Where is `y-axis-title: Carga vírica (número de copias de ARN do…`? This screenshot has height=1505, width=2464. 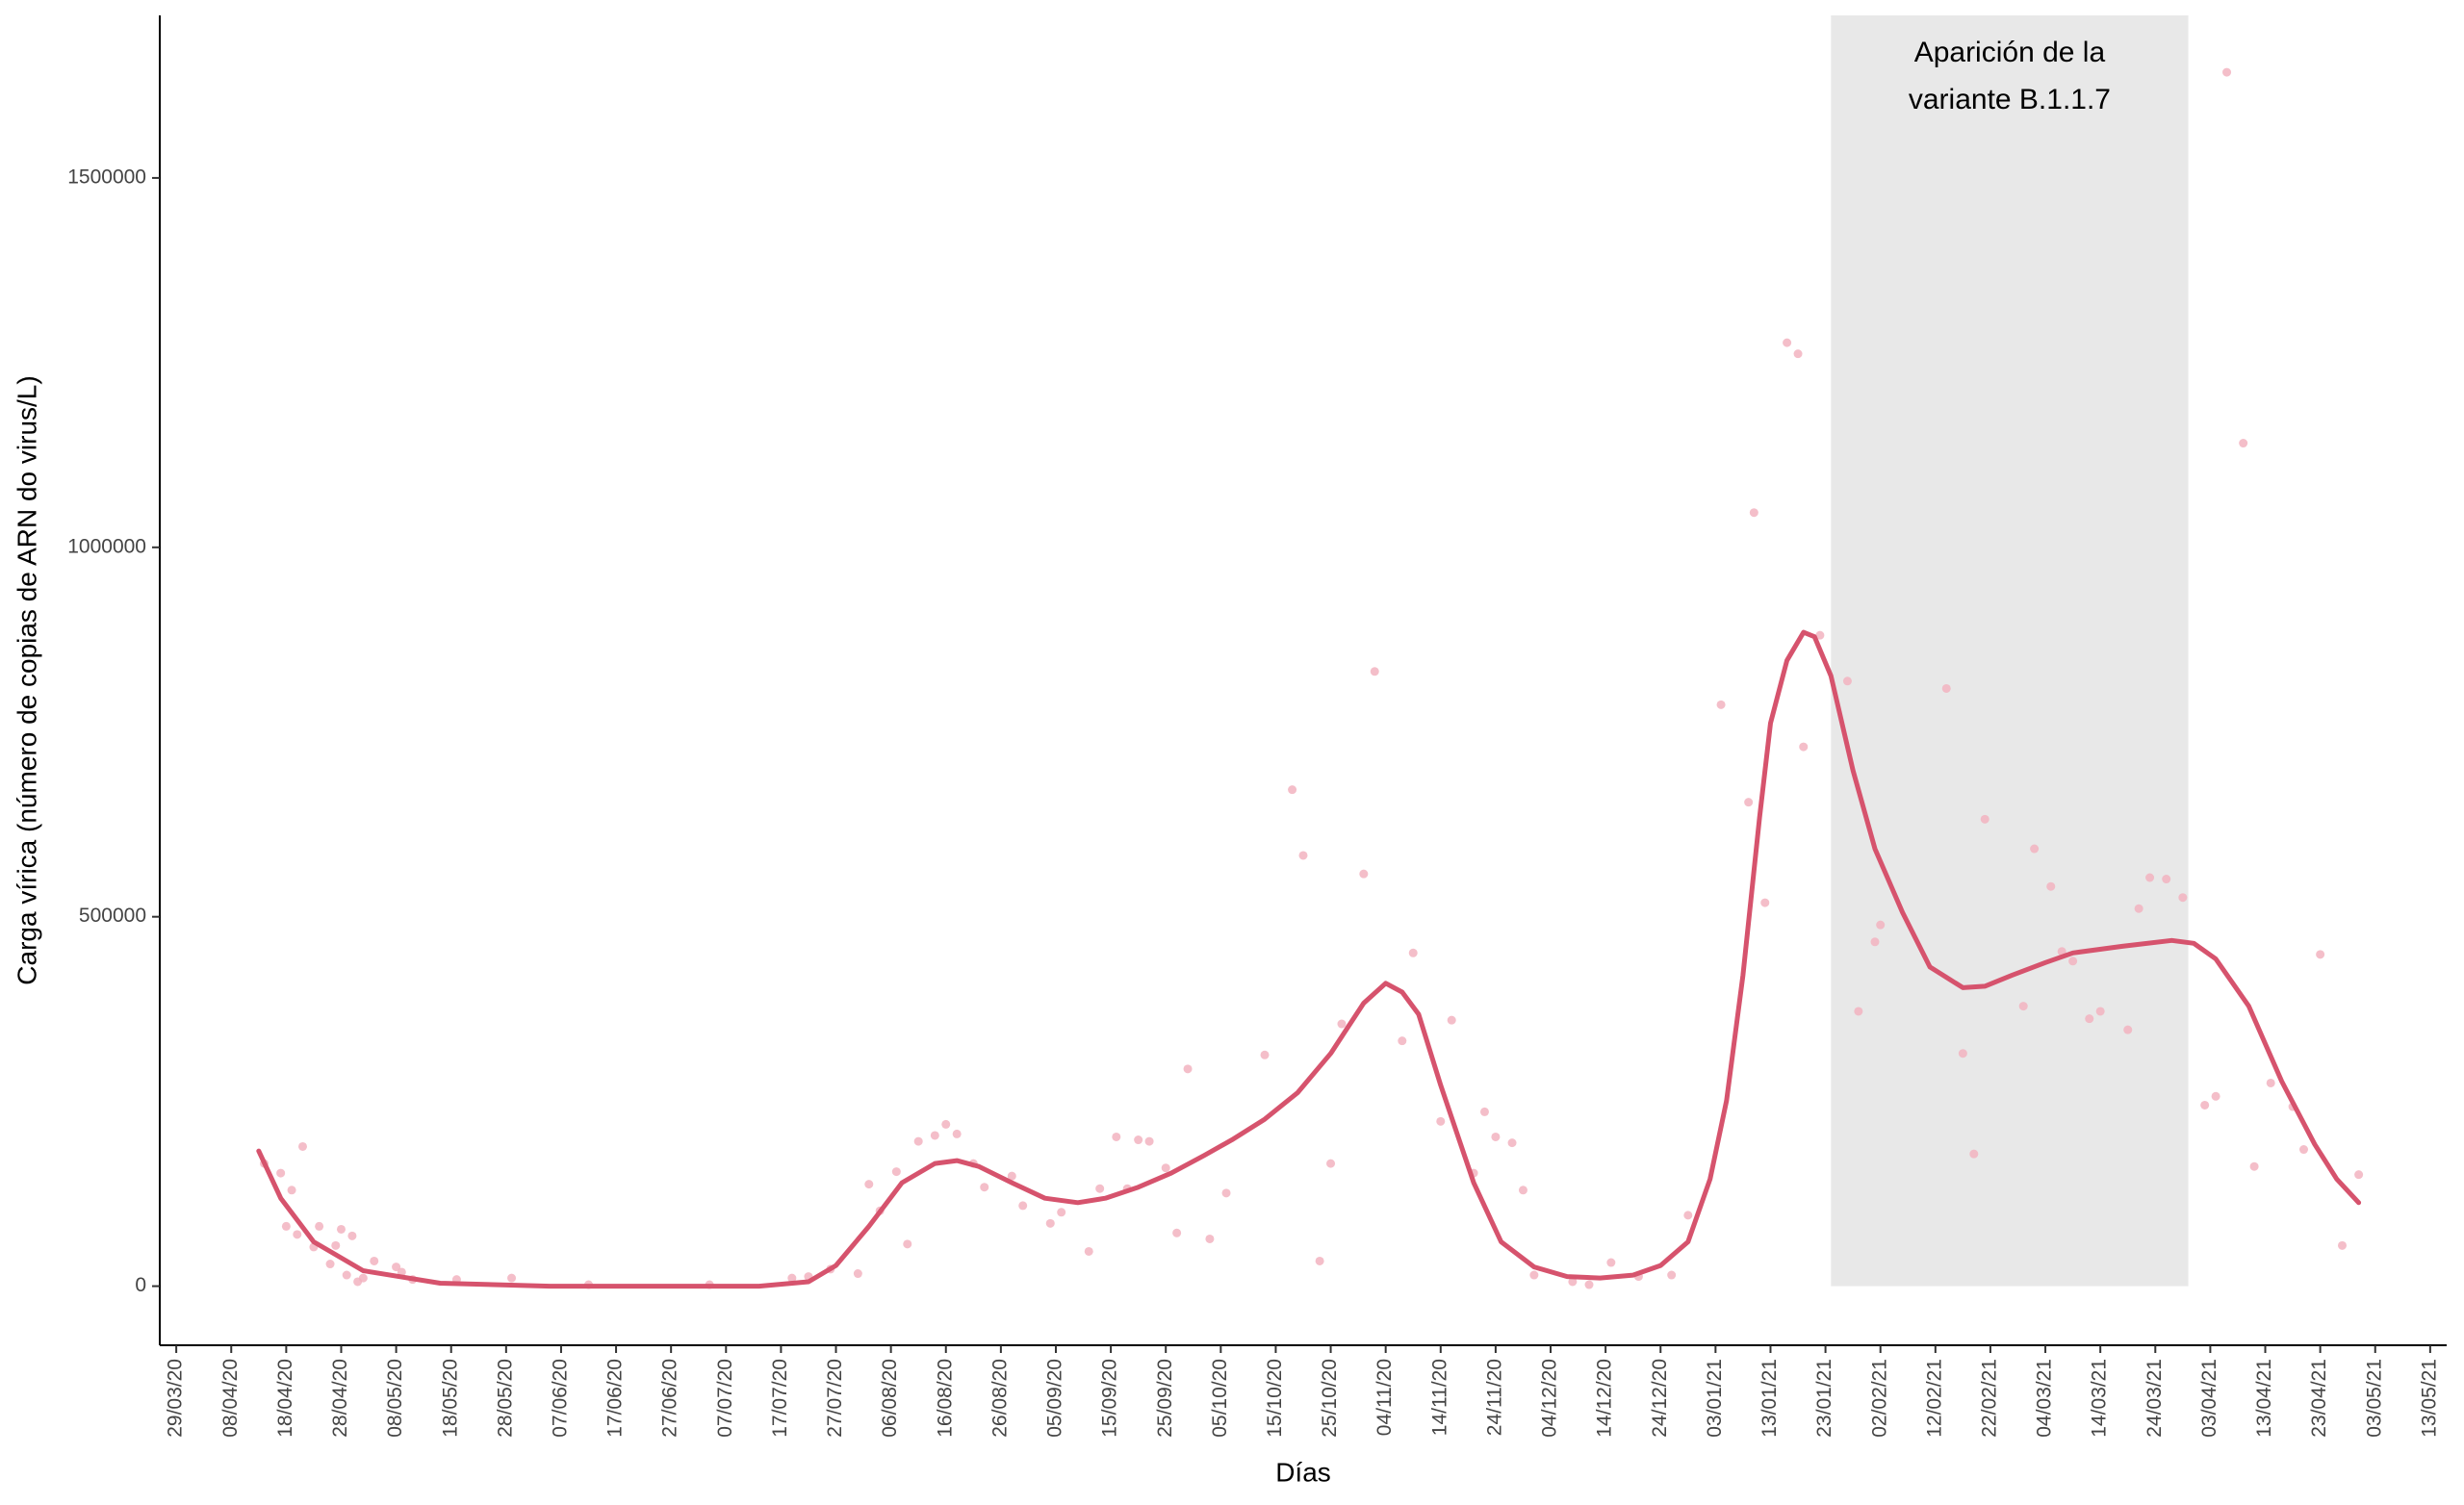 y-axis-title: Carga vírica (número de copias de ARN do… is located at coordinates (26, 679).